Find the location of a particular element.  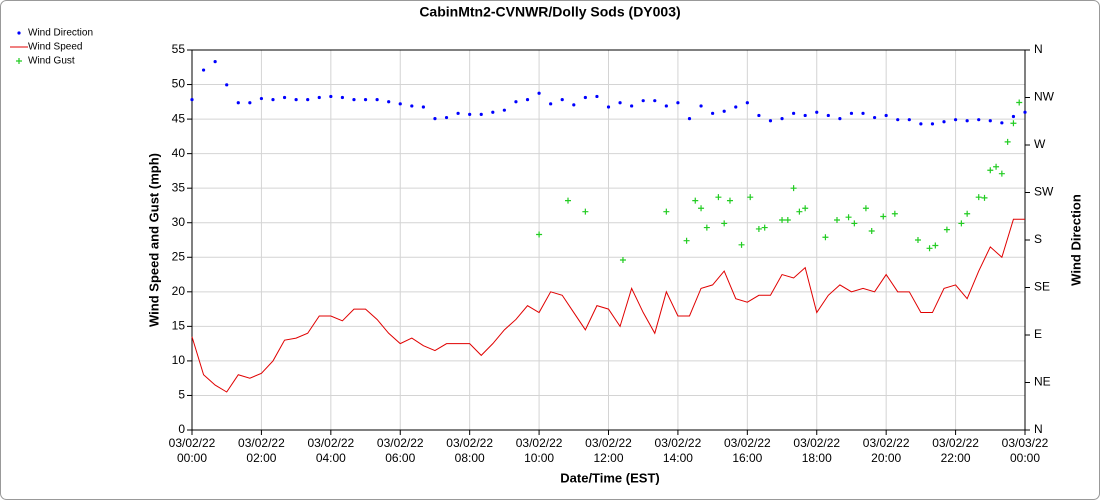

chart-title: CabinMtn2-CVNWR/Dolly Sods (DY003) is located at coordinates (549, 12).